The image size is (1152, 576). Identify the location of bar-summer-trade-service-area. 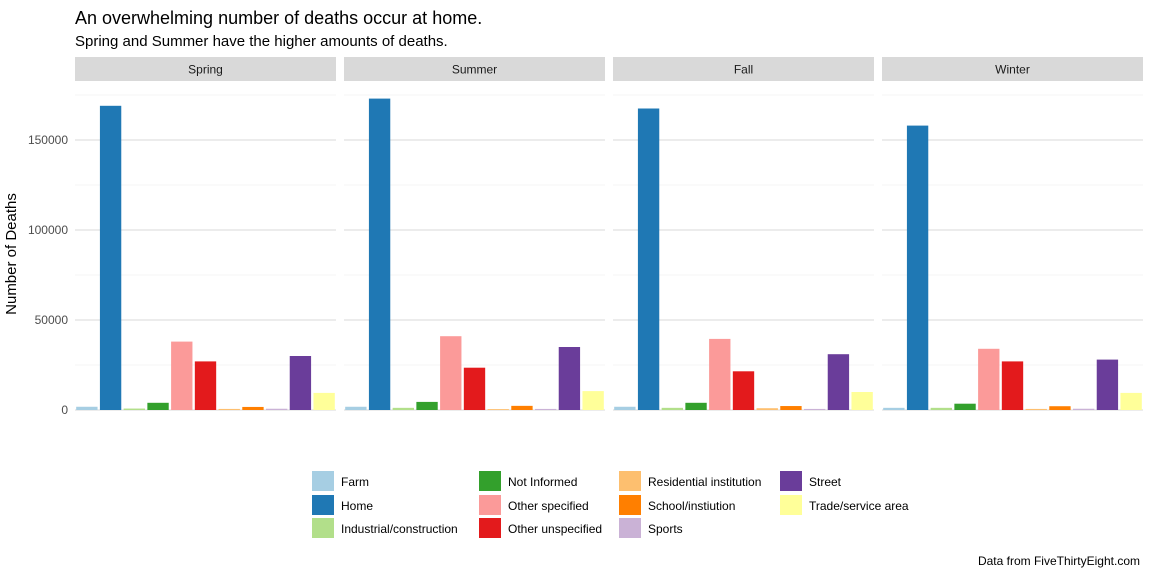
(593, 400).